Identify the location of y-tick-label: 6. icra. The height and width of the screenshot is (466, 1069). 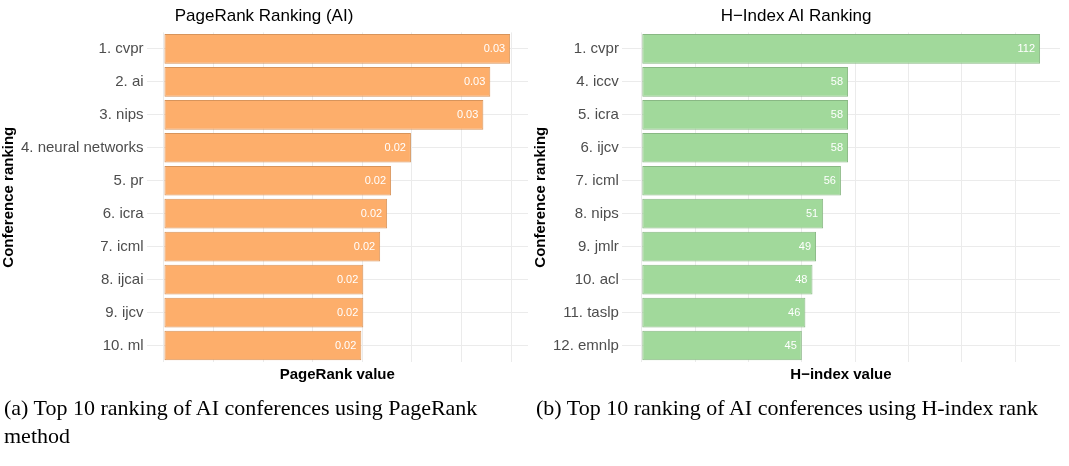
(123, 212).